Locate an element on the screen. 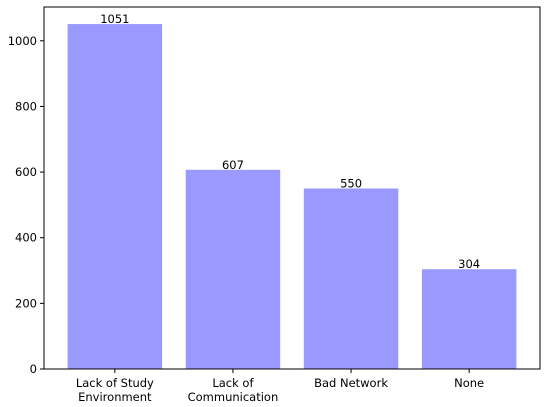  bar-value-label: 1051 is located at coordinates (114, 19).